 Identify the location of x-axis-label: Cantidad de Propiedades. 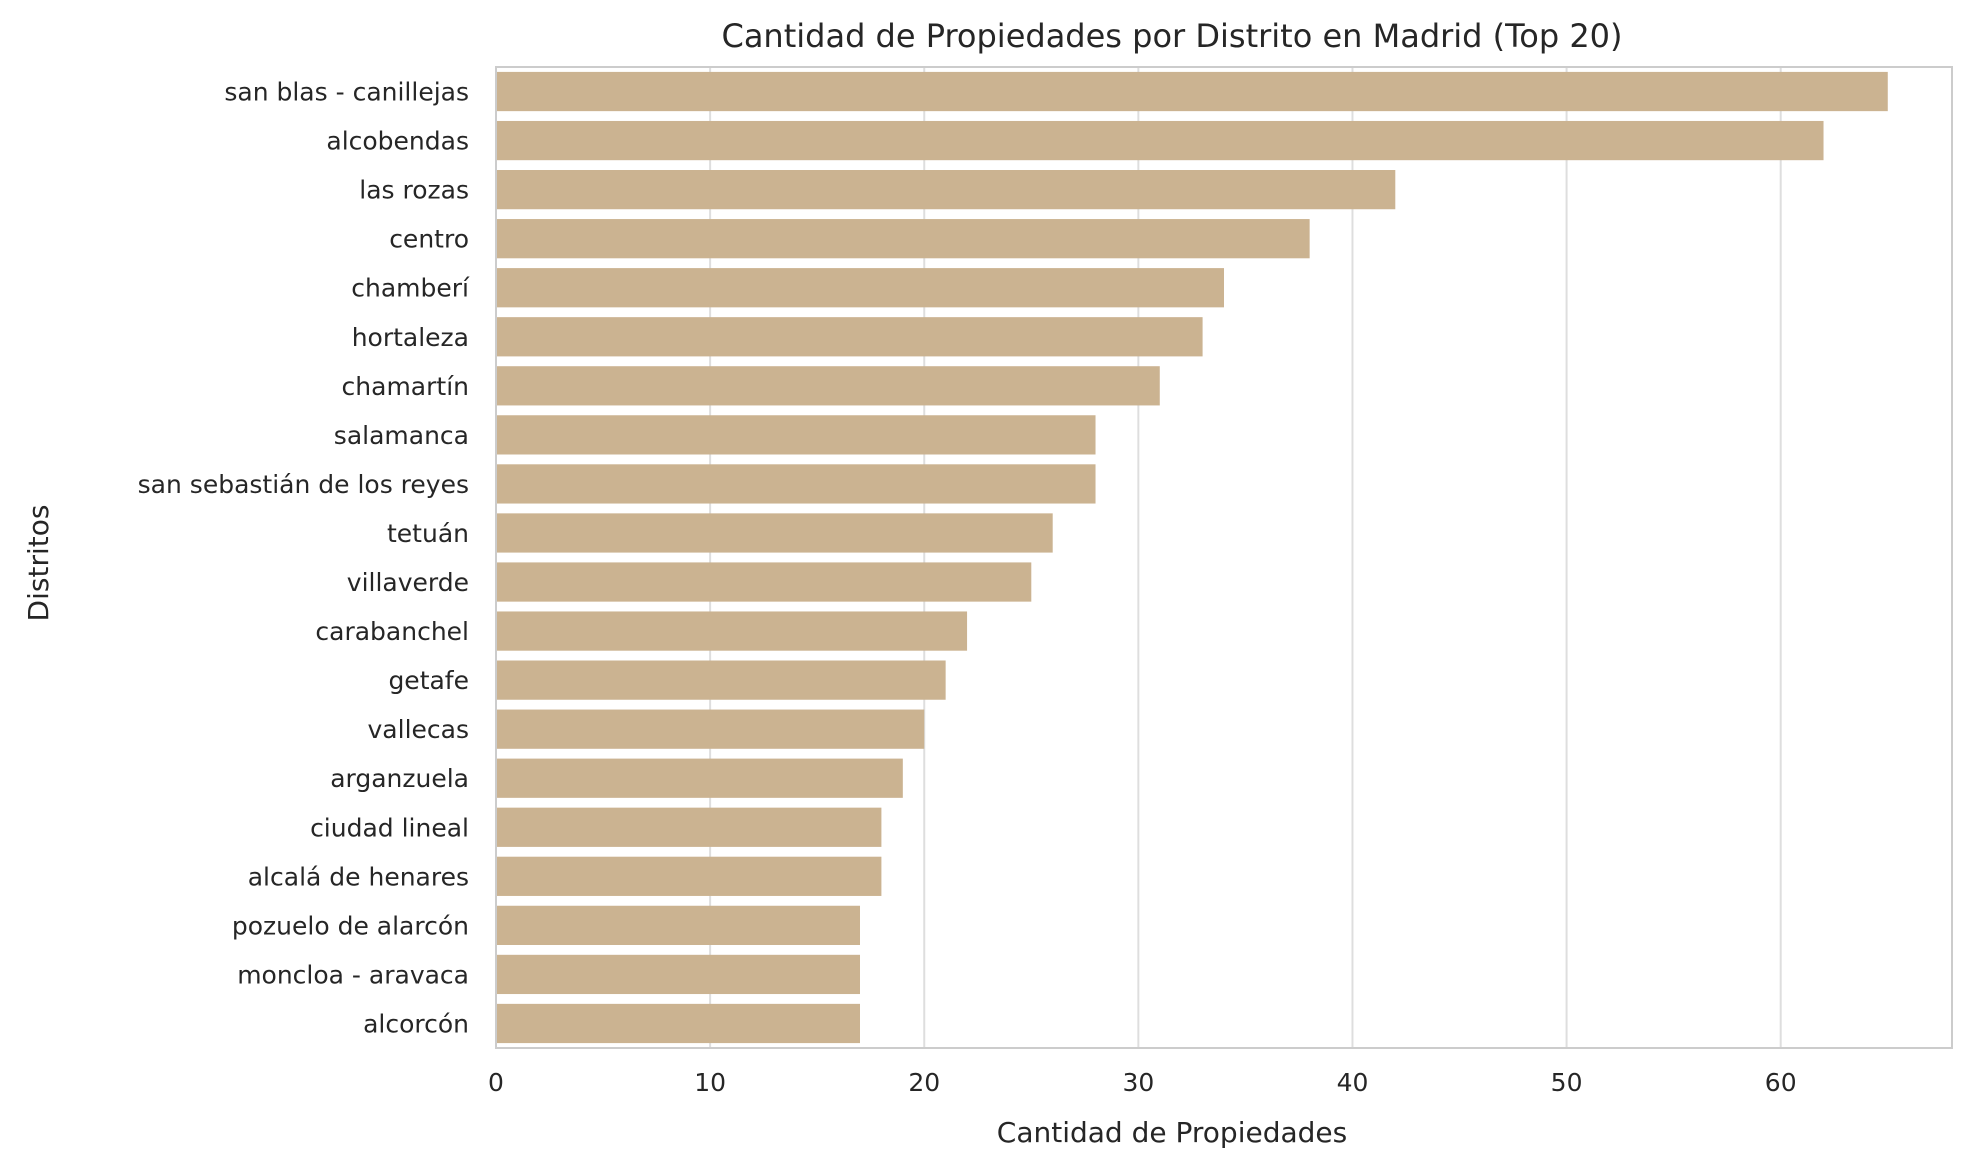
(1172, 1132).